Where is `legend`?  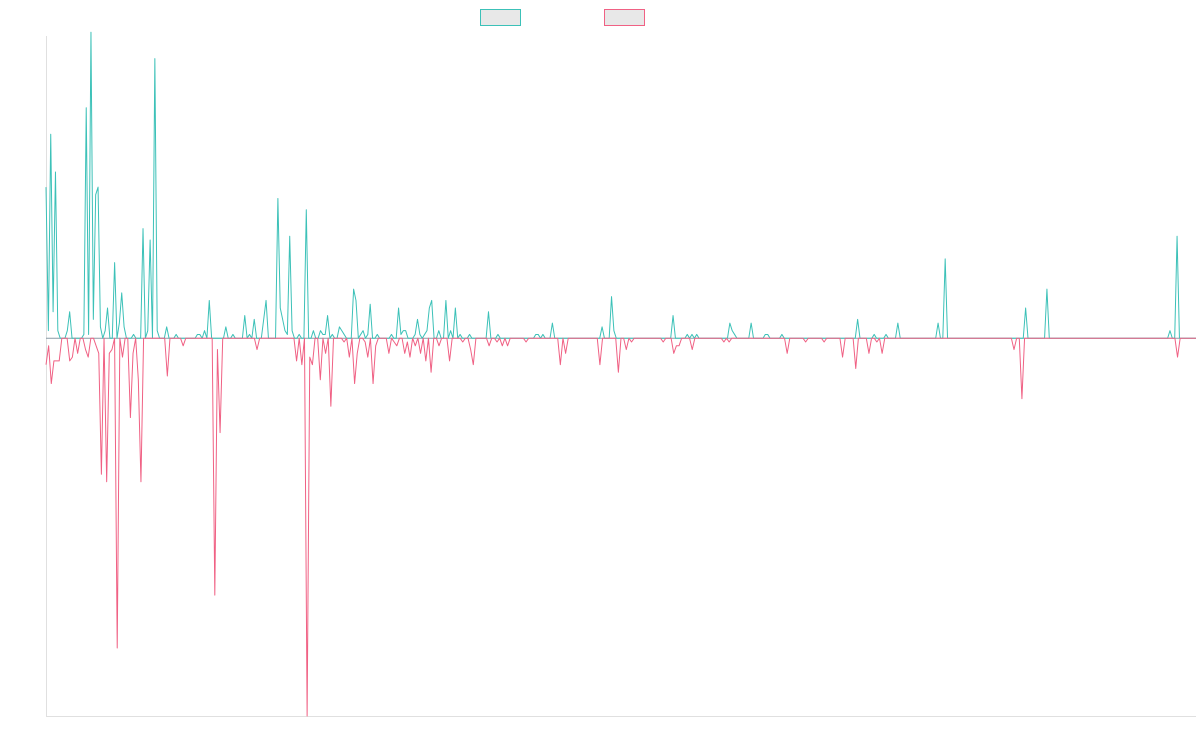 legend is located at coordinates (562, 17).